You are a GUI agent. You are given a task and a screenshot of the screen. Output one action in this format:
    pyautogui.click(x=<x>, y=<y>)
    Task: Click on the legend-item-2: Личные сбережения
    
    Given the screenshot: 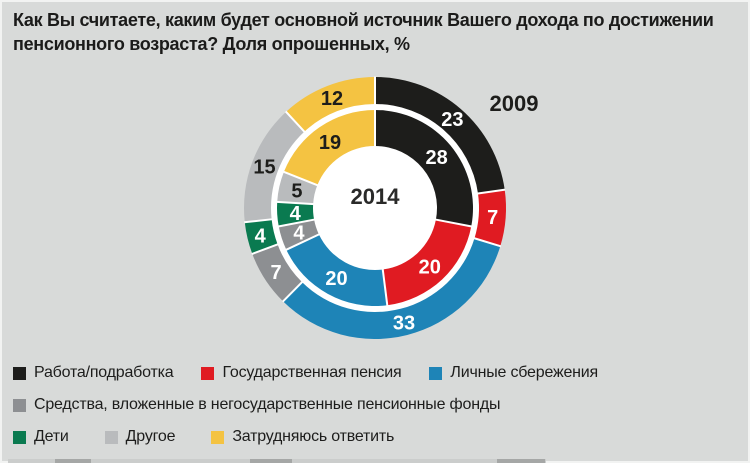 What is the action you would take?
    pyautogui.click(x=513, y=373)
    